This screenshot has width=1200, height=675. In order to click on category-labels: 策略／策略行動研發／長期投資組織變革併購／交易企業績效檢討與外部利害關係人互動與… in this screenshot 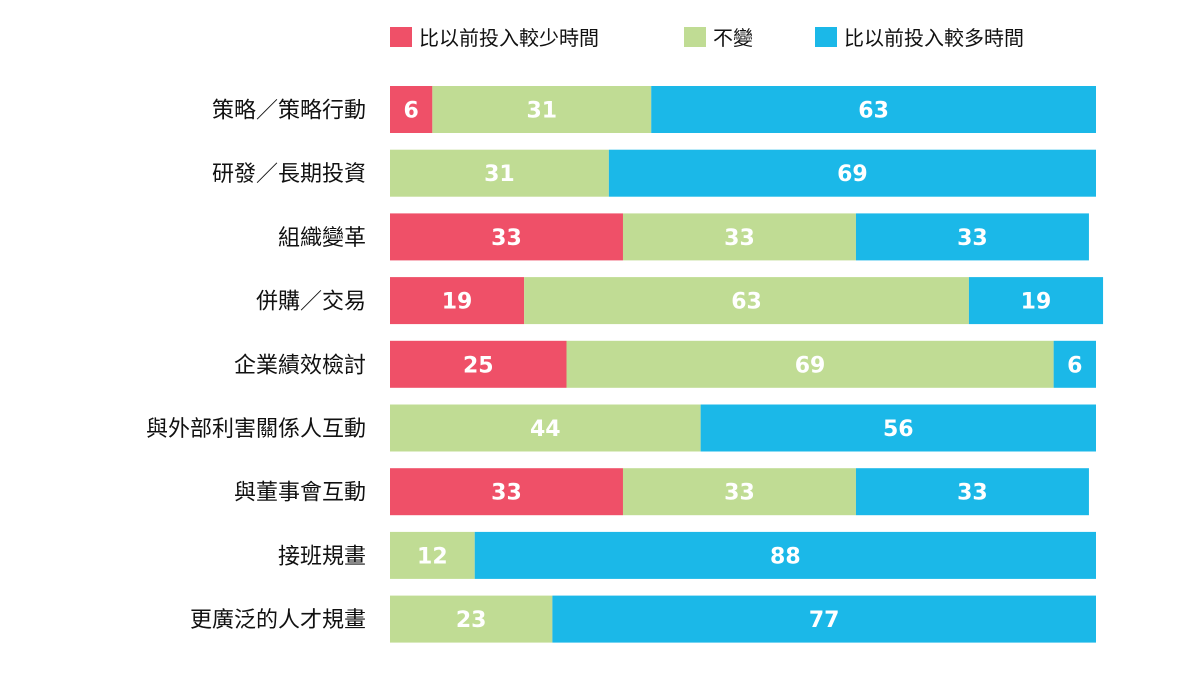, I will do `click(256, 366)`.